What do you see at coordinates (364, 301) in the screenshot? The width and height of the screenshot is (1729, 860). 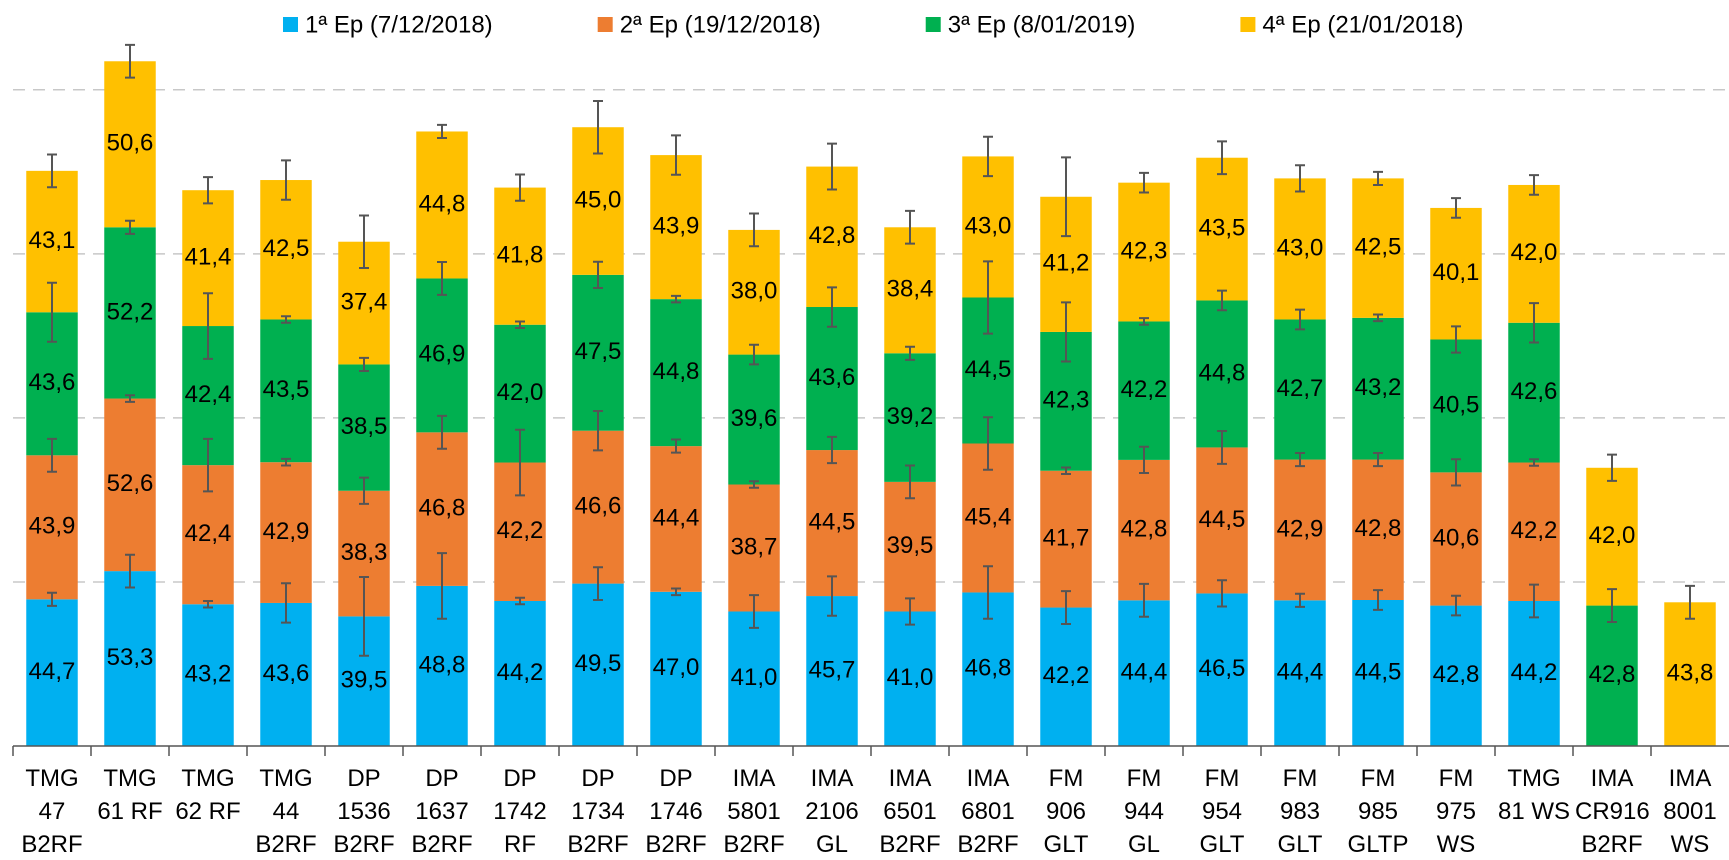 I see `value-label: 37,4` at bounding box center [364, 301].